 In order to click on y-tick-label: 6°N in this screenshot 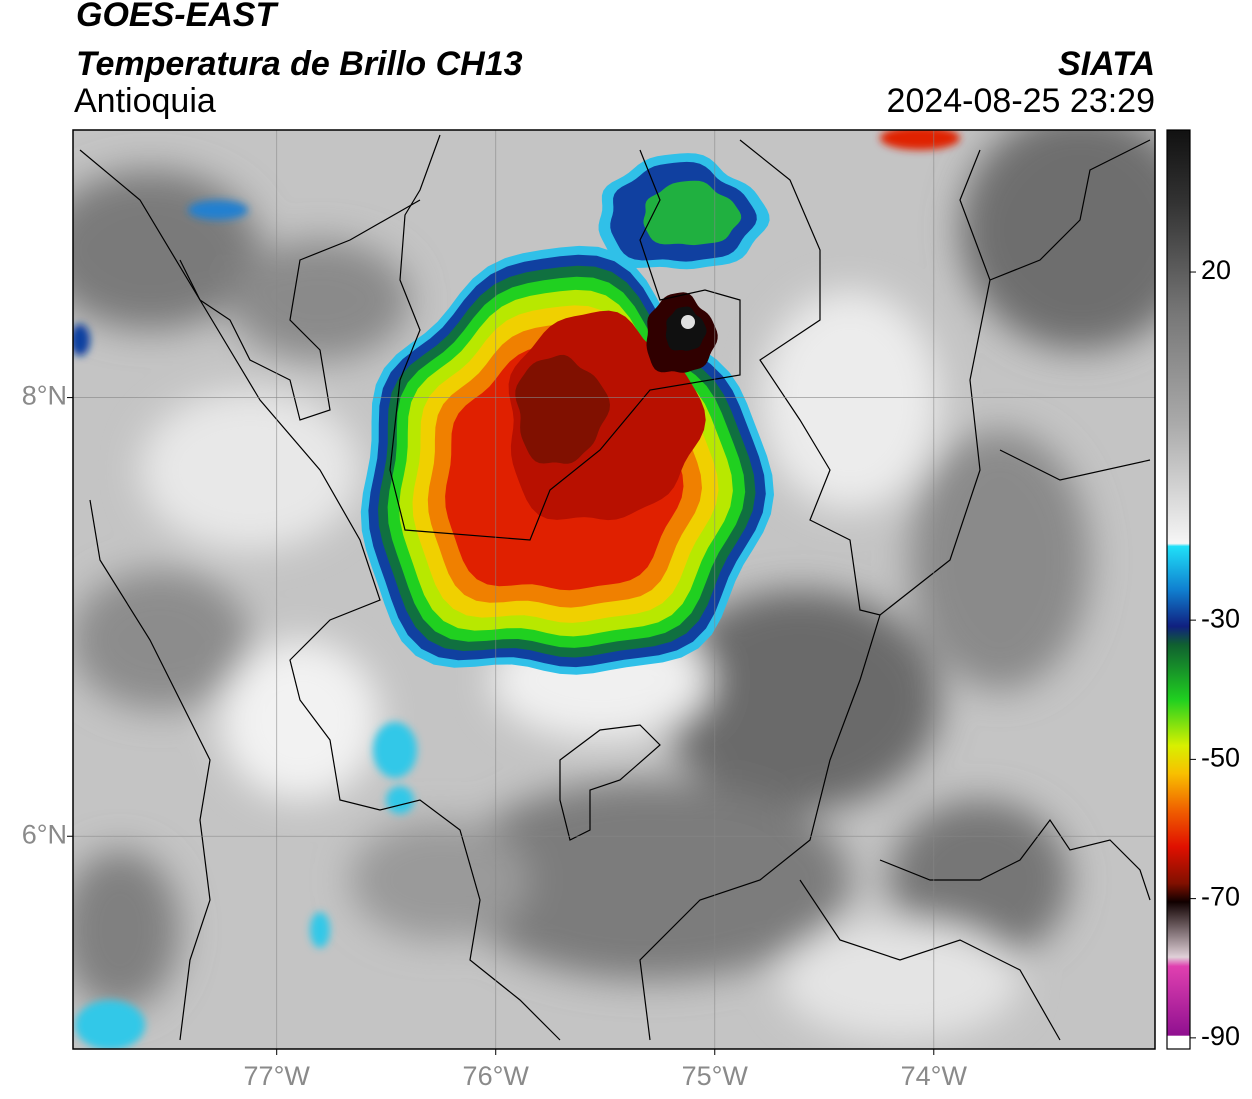, I will do `click(44, 834)`.